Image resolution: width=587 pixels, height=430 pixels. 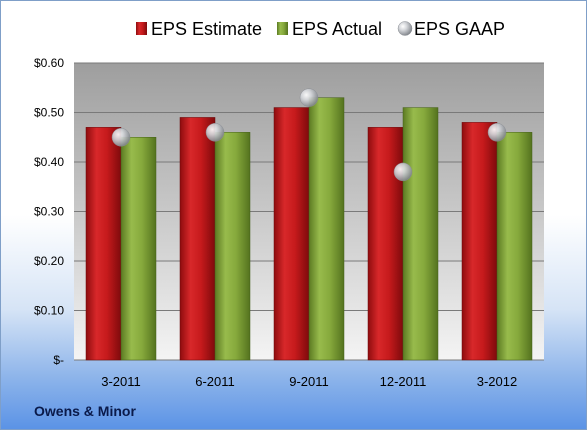 I want to click on y-tick-label: $0.30, so click(x=49, y=212).